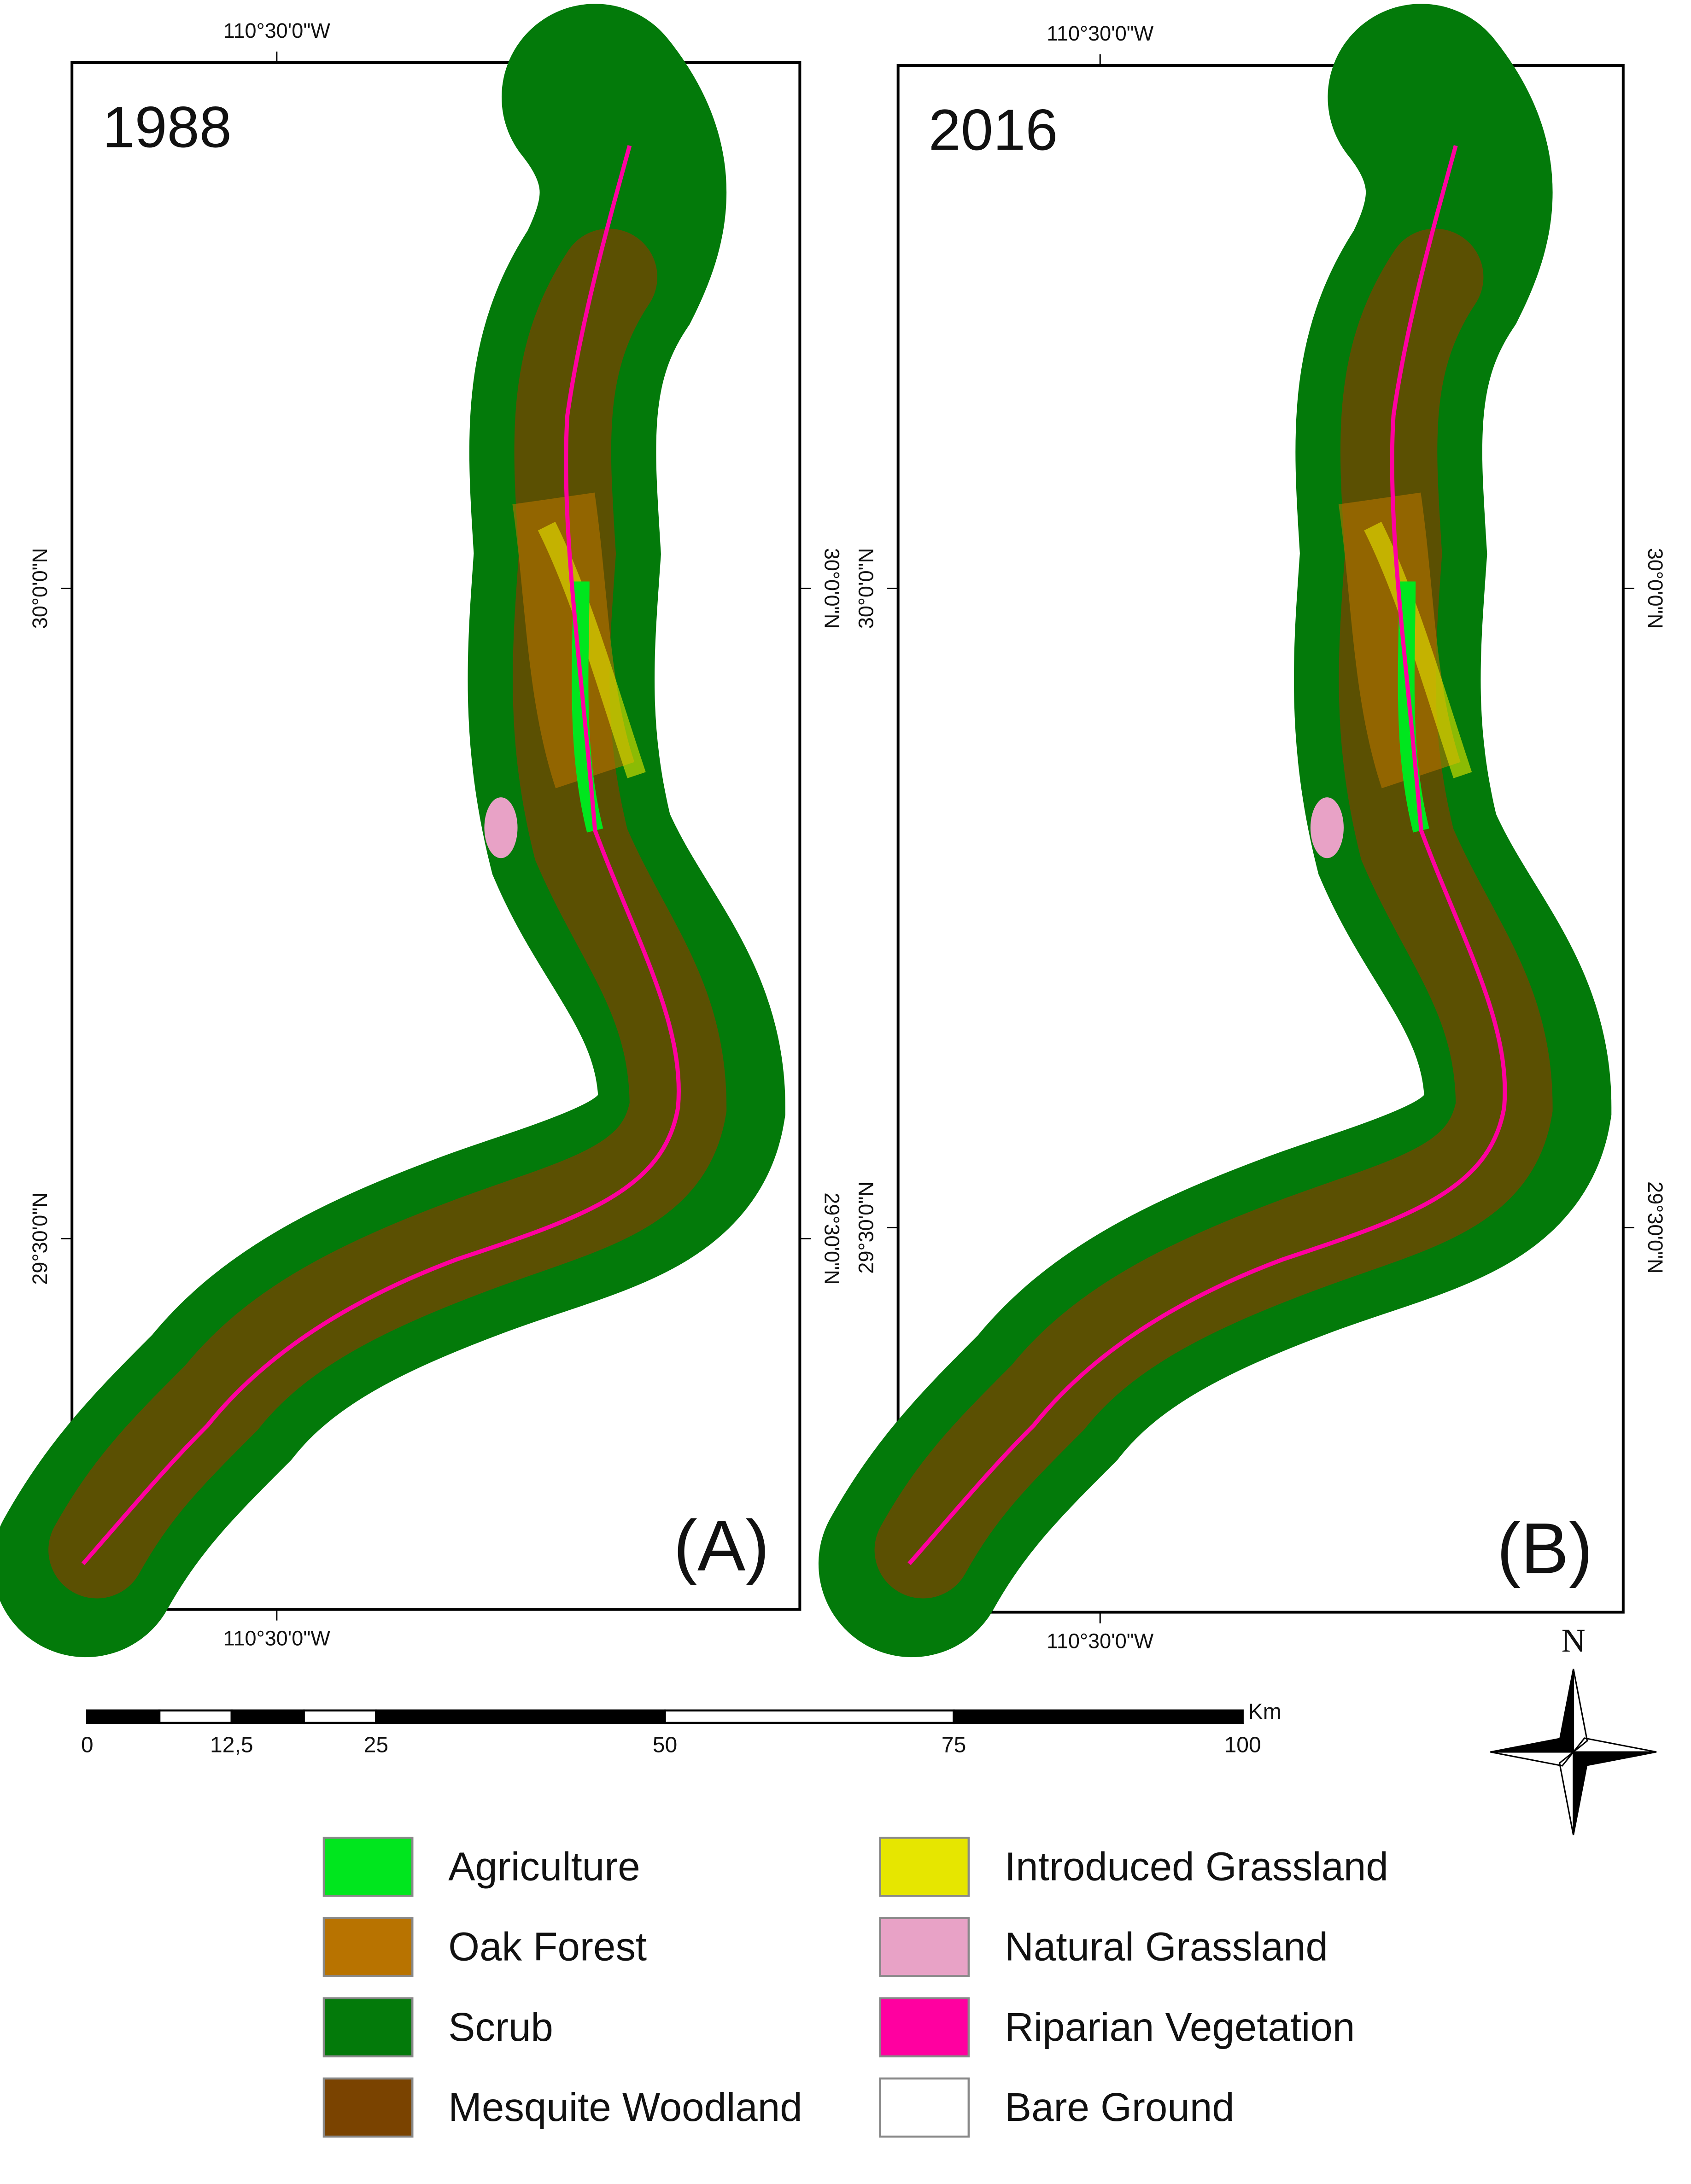 The width and height of the screenshot is (1691, 2184). Describe the element at coordinates (1180, 2027) in the screenshot. I see `legend-label: Riparian Vegetation` at that location.